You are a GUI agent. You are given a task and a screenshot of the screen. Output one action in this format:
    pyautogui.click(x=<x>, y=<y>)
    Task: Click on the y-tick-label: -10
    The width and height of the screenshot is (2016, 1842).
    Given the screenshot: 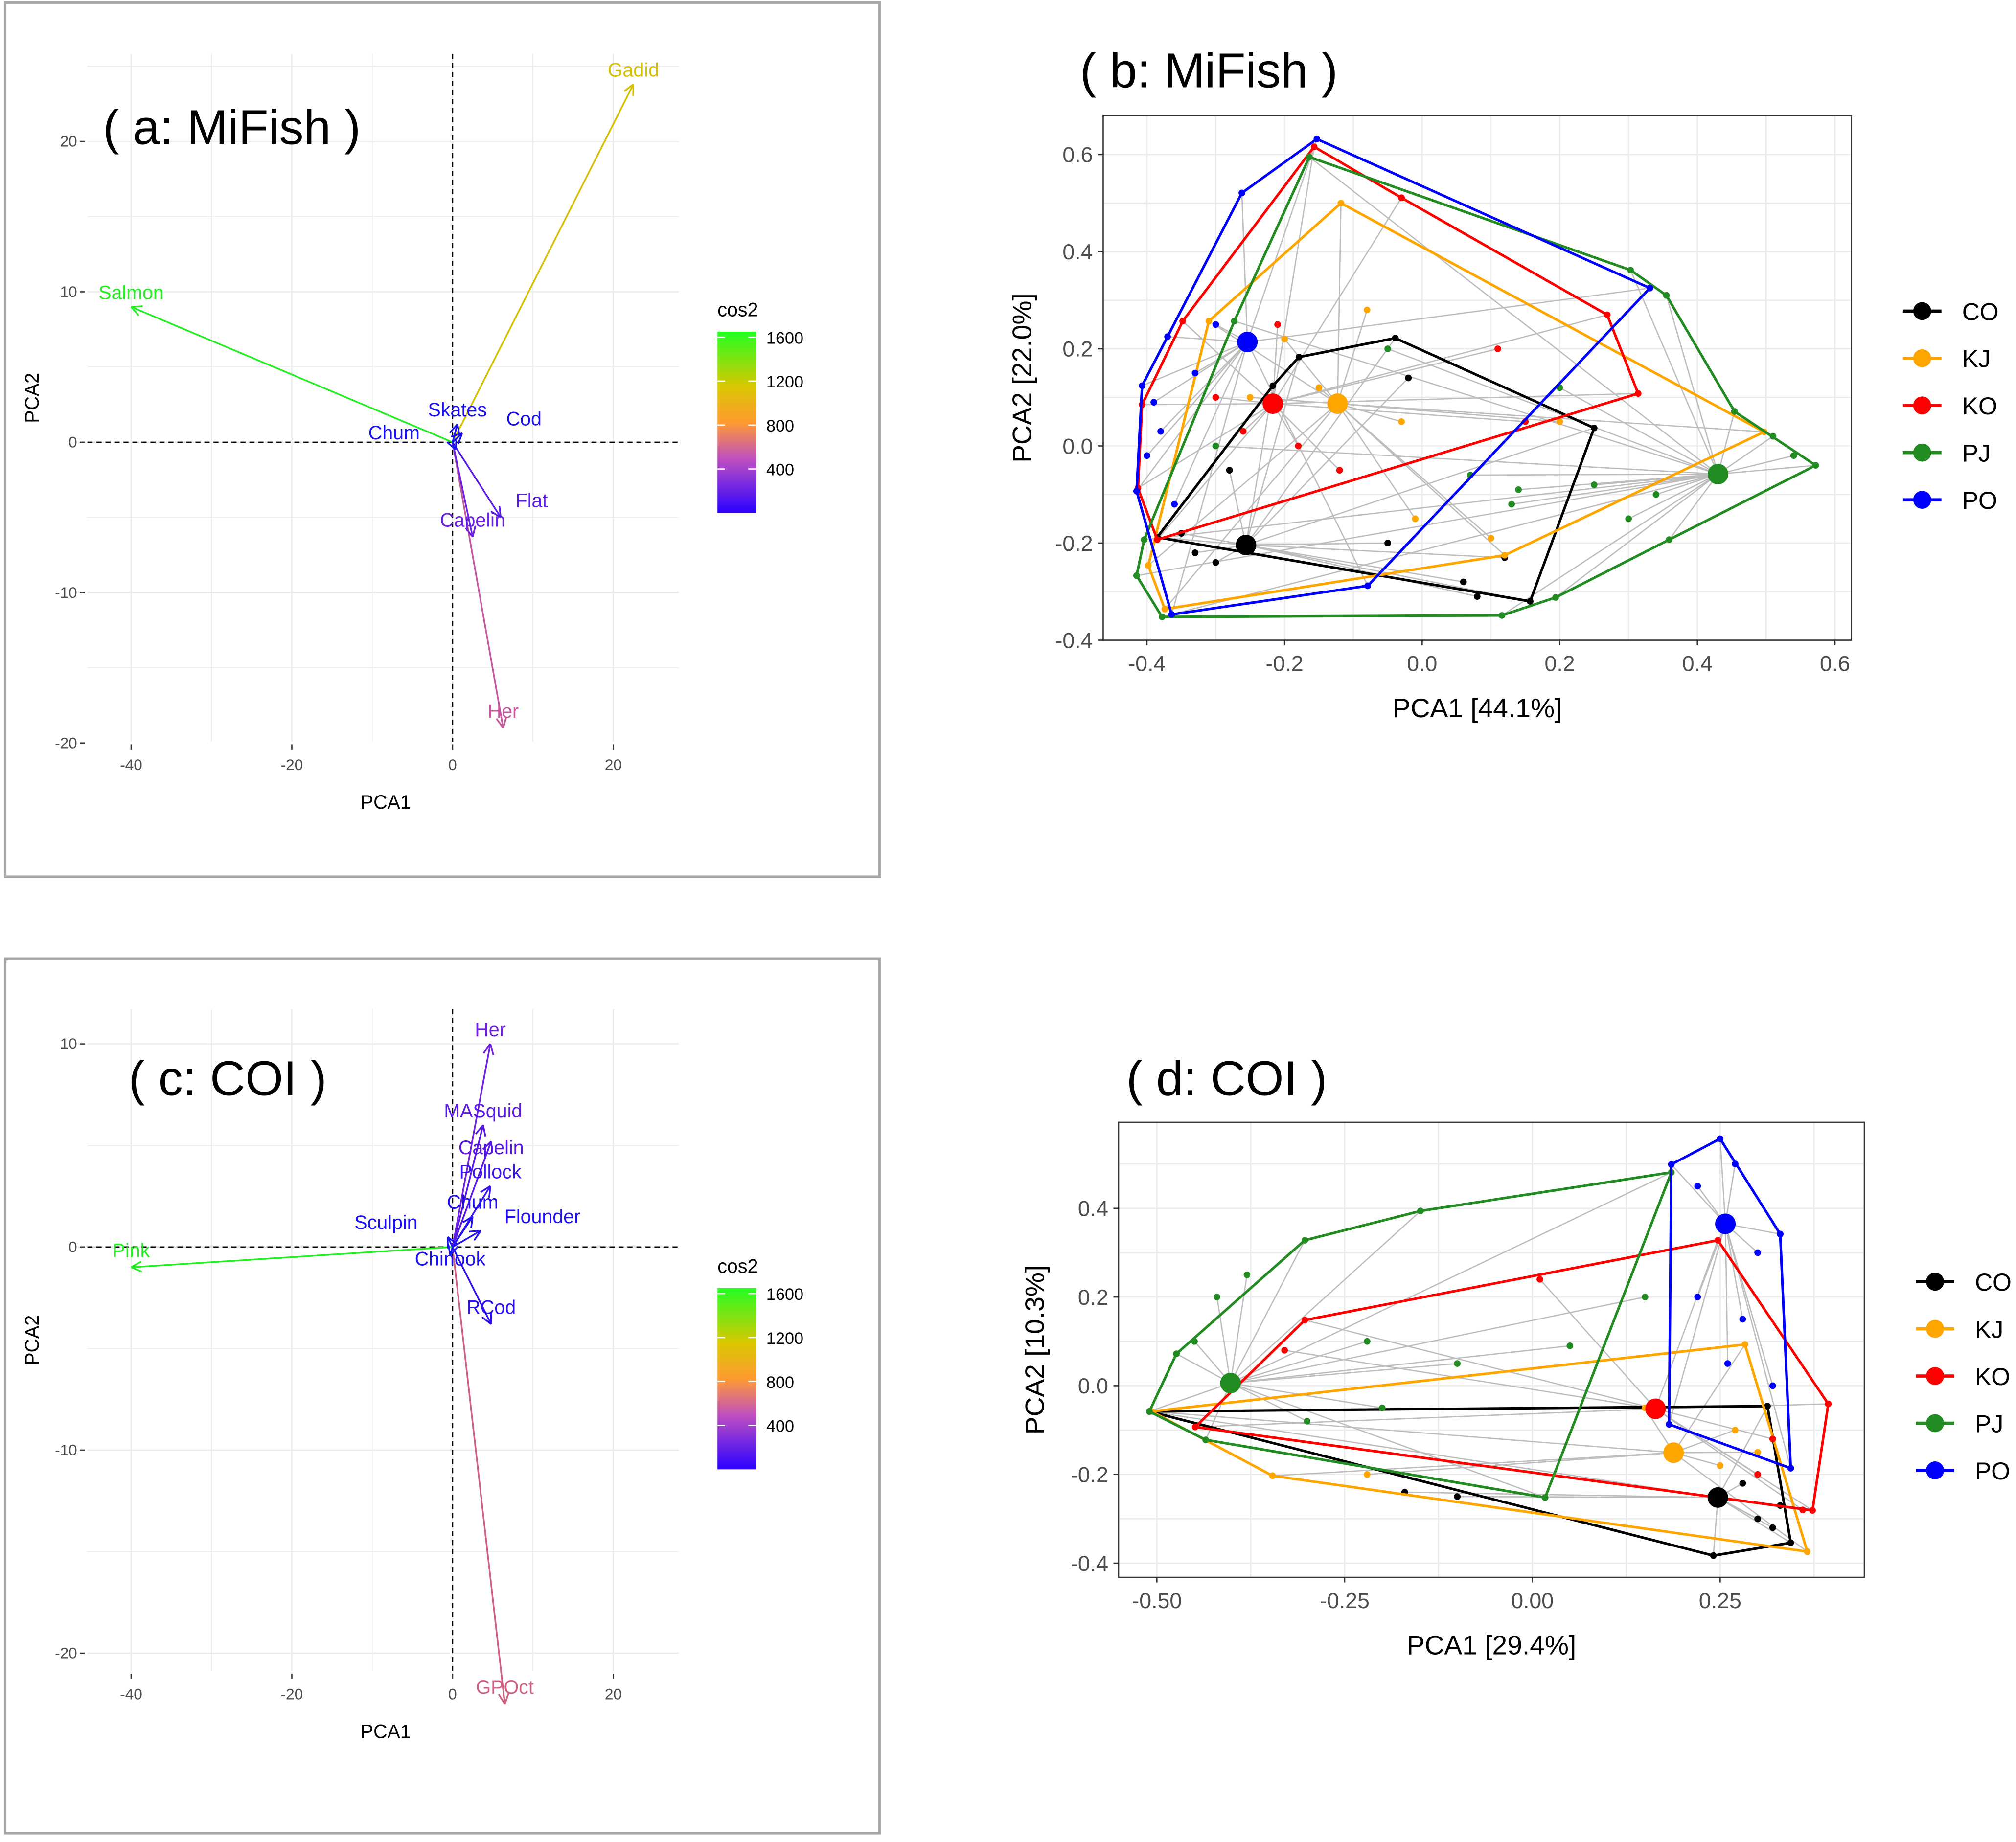 What is the action you would take?
    pyautogui.click(x=66, y=1449)
    